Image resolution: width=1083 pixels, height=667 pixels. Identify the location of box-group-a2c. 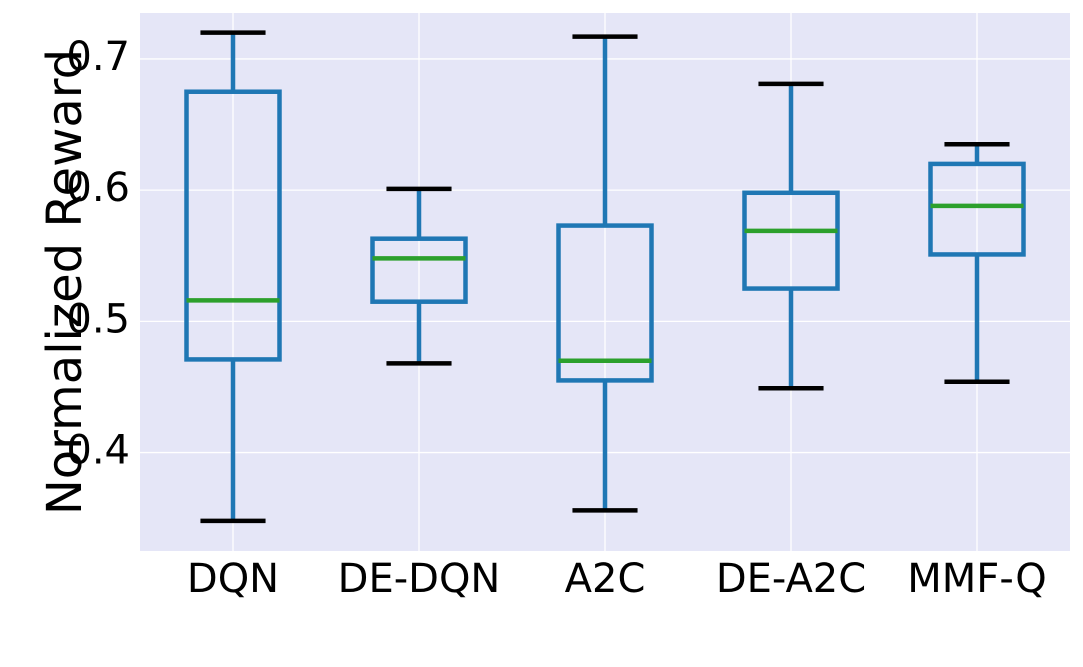
(605, 273).